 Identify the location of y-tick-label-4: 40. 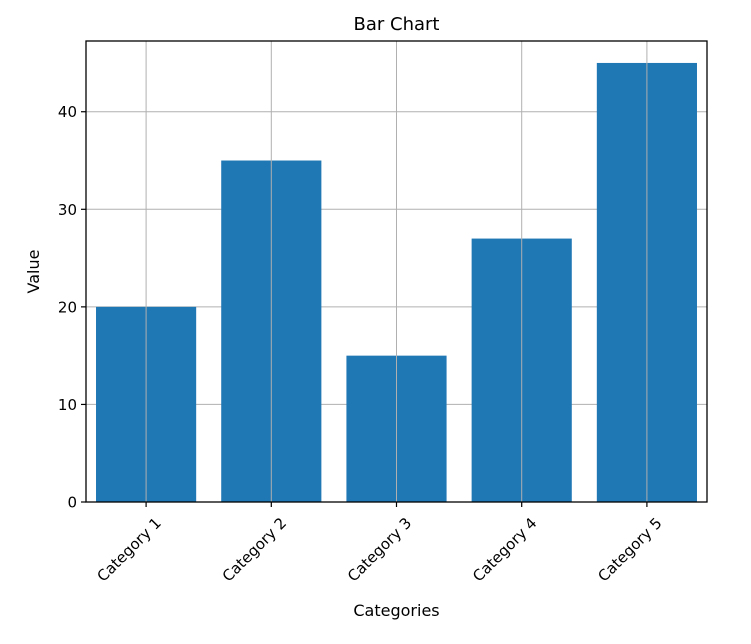
(67, 112).